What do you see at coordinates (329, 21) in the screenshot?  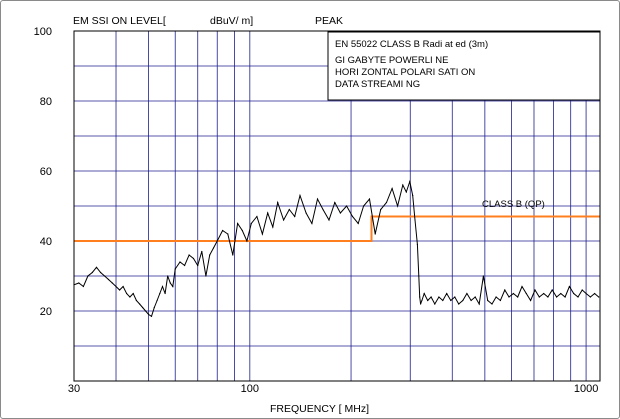 I see `detector-label: PEAK` at bounding box center [329, 21].